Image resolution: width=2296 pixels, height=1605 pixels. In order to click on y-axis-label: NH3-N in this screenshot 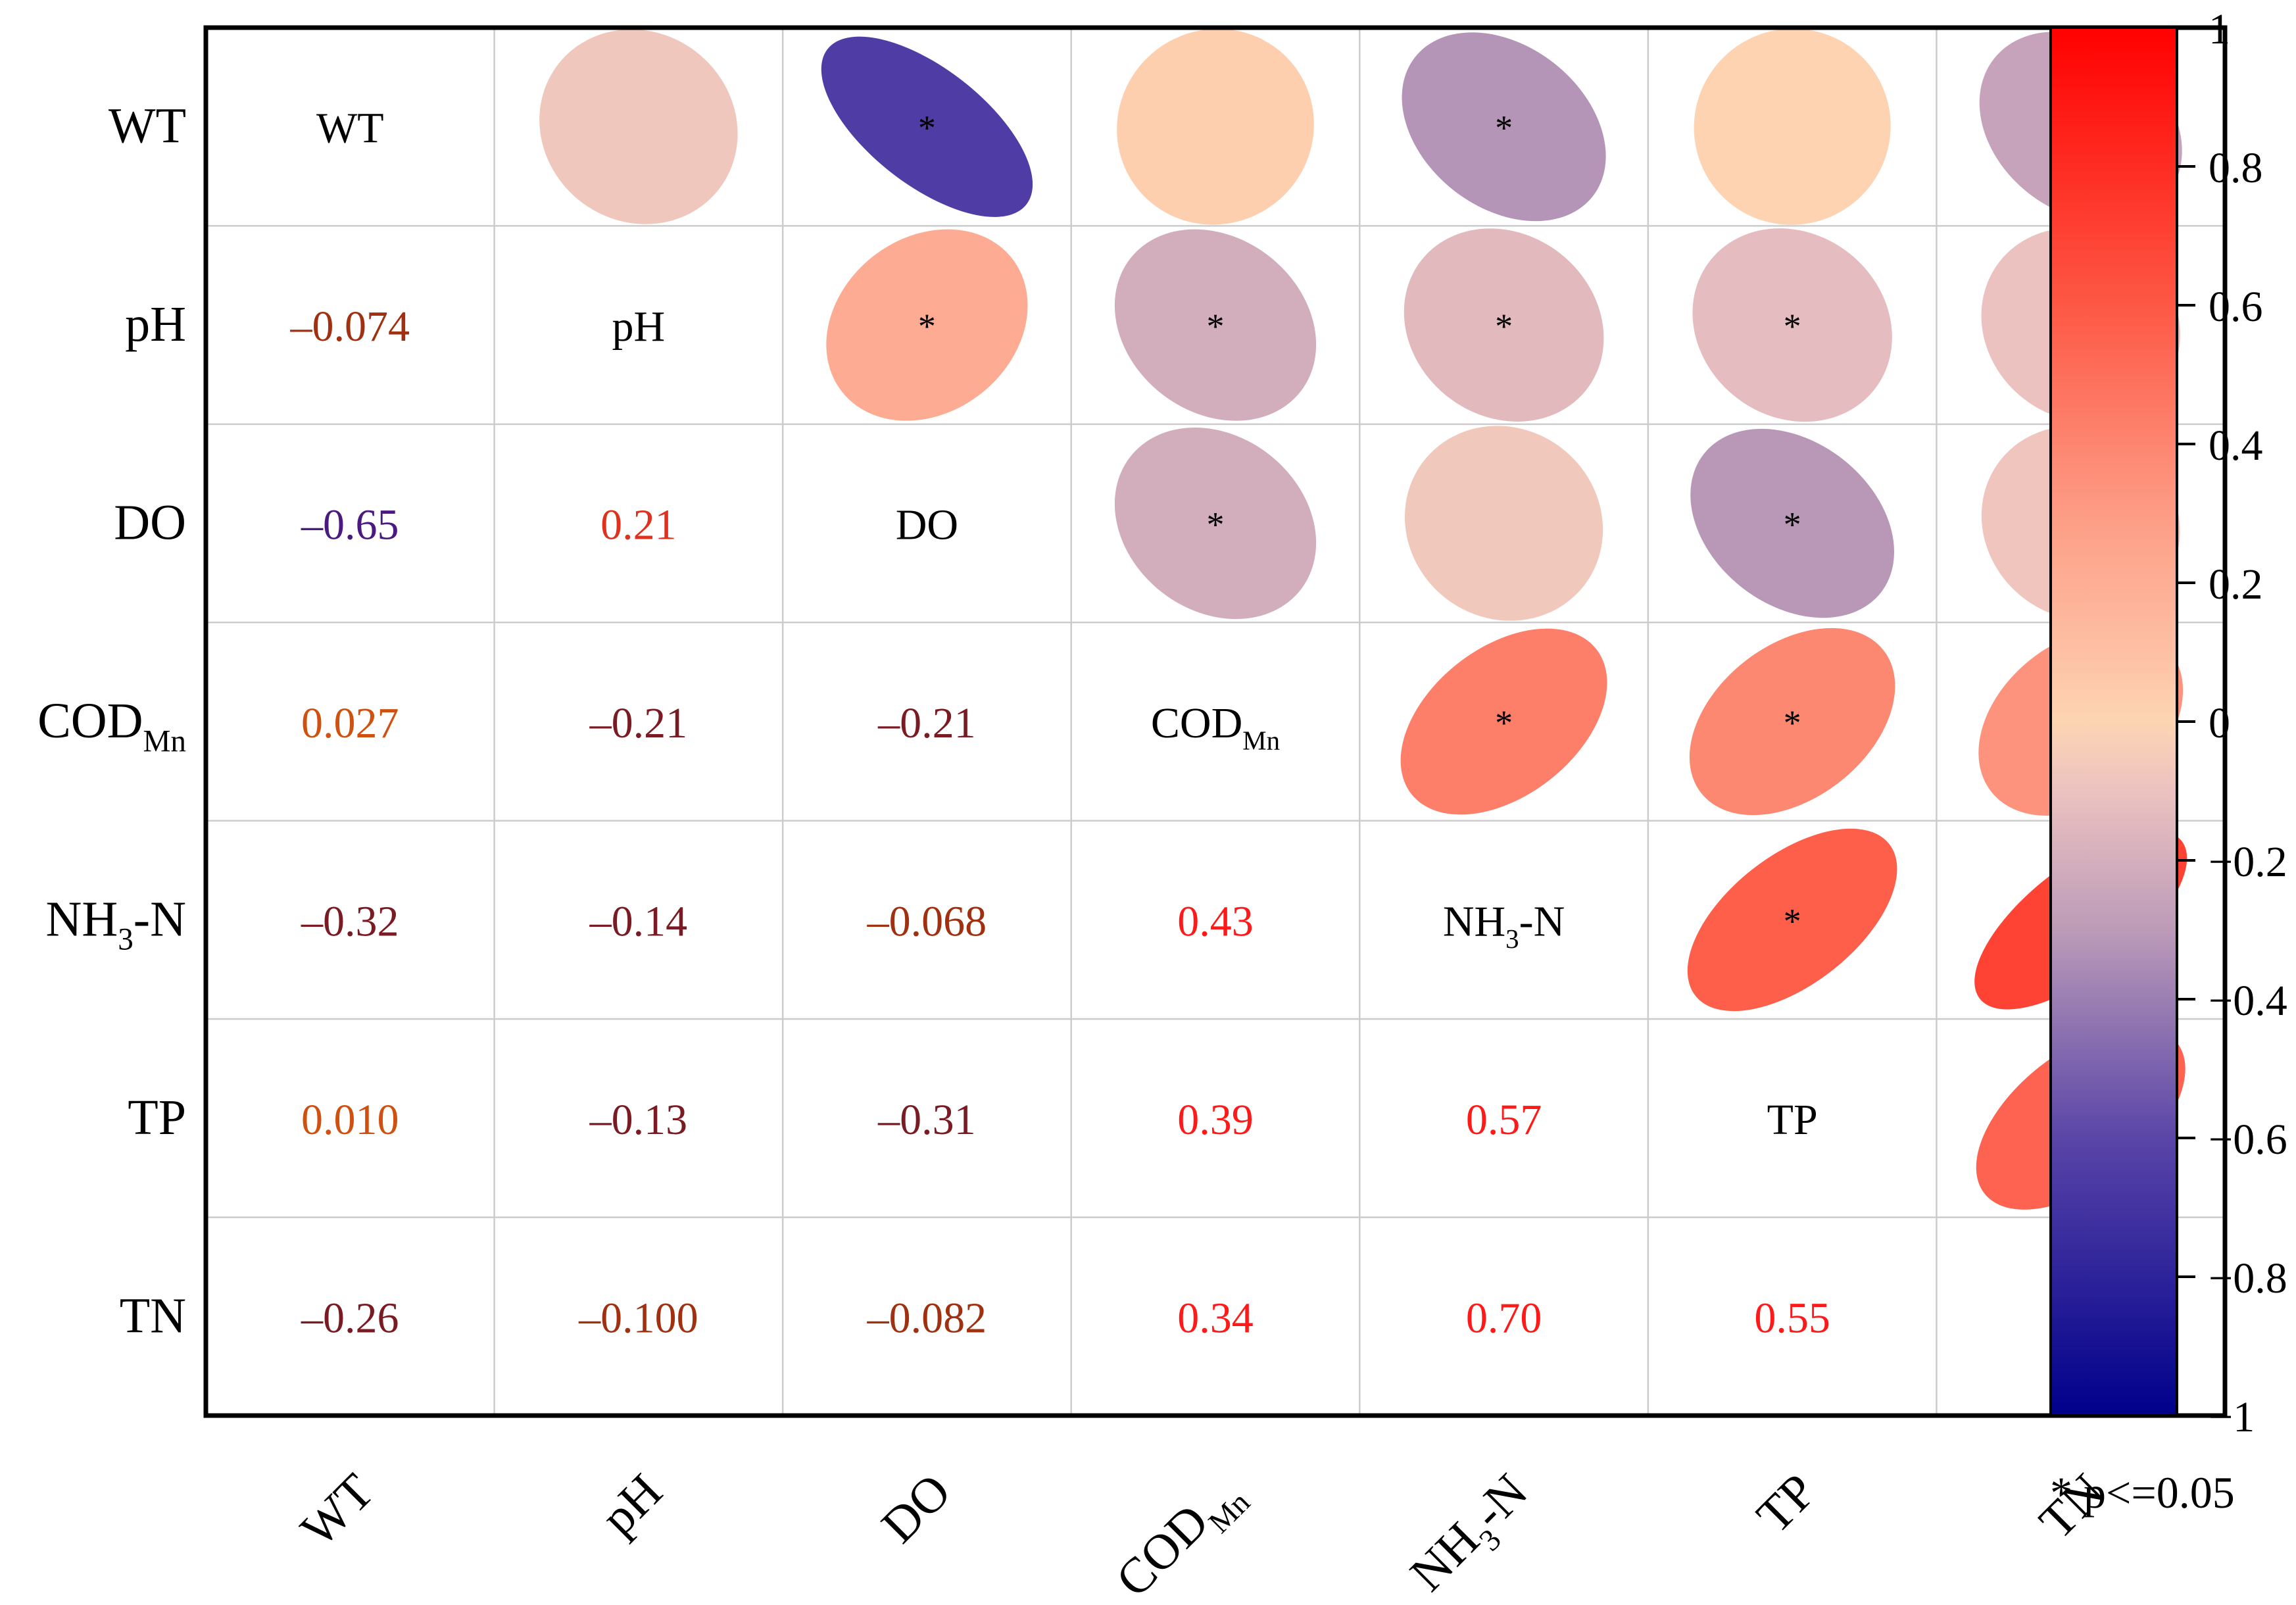, I will do `click(116, 923)`.